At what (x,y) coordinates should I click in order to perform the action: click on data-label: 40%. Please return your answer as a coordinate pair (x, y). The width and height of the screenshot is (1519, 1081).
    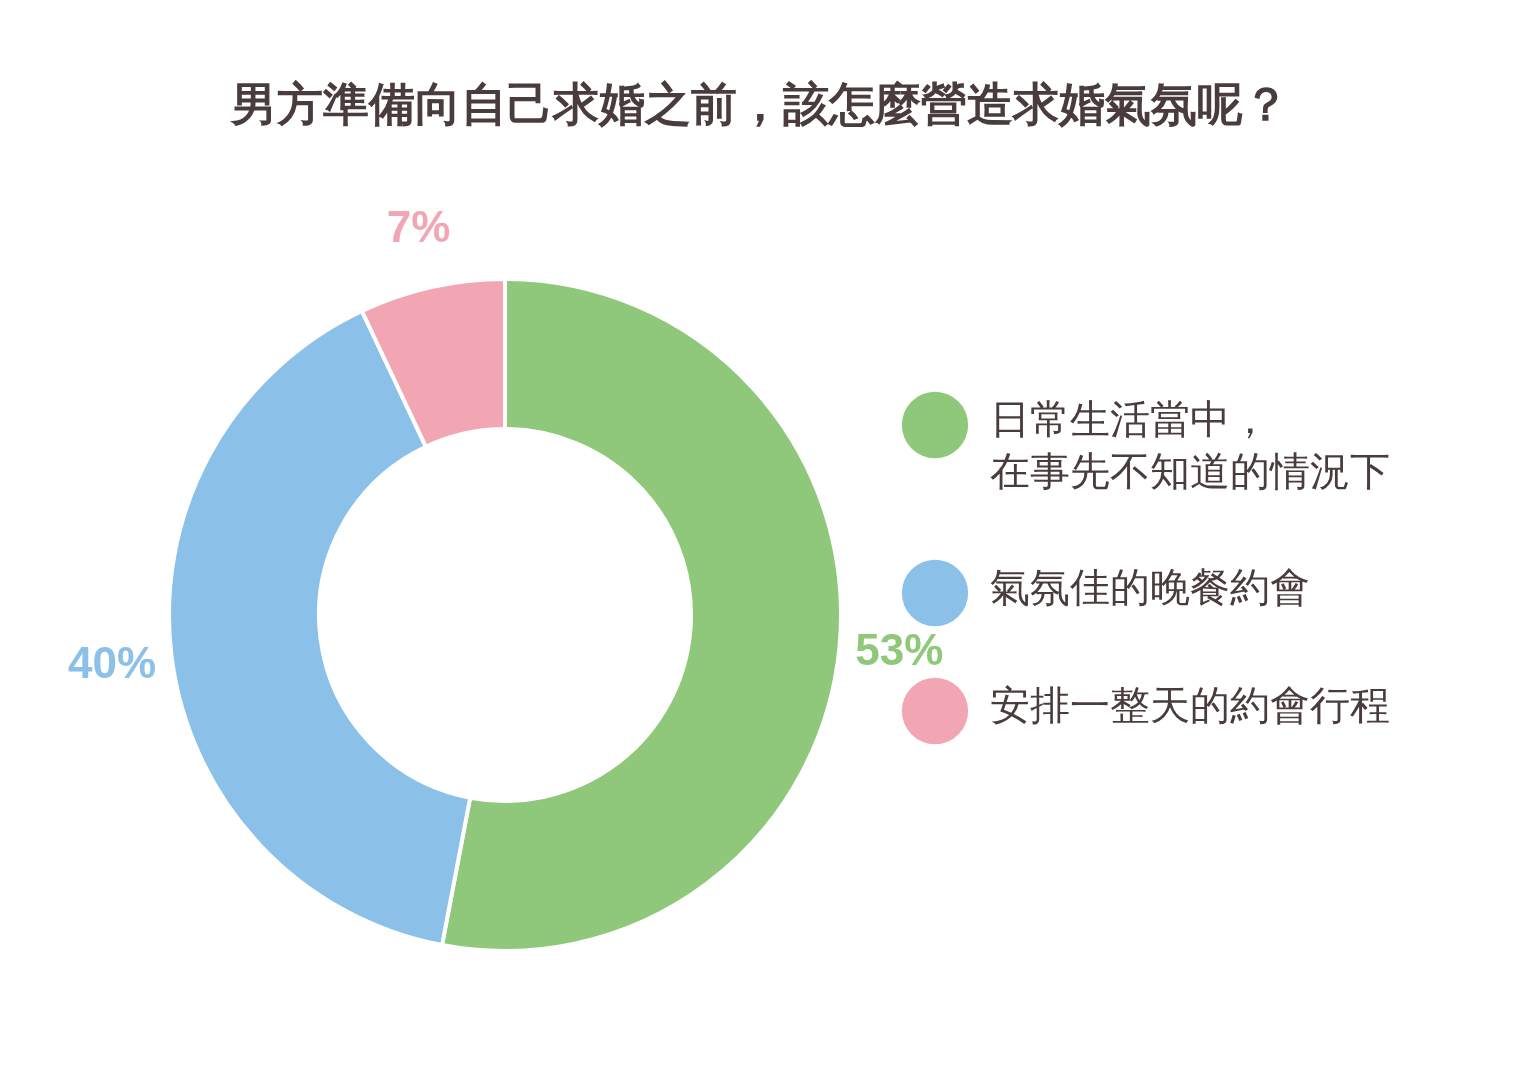
    Looking at the image, I should click on (112, 662).